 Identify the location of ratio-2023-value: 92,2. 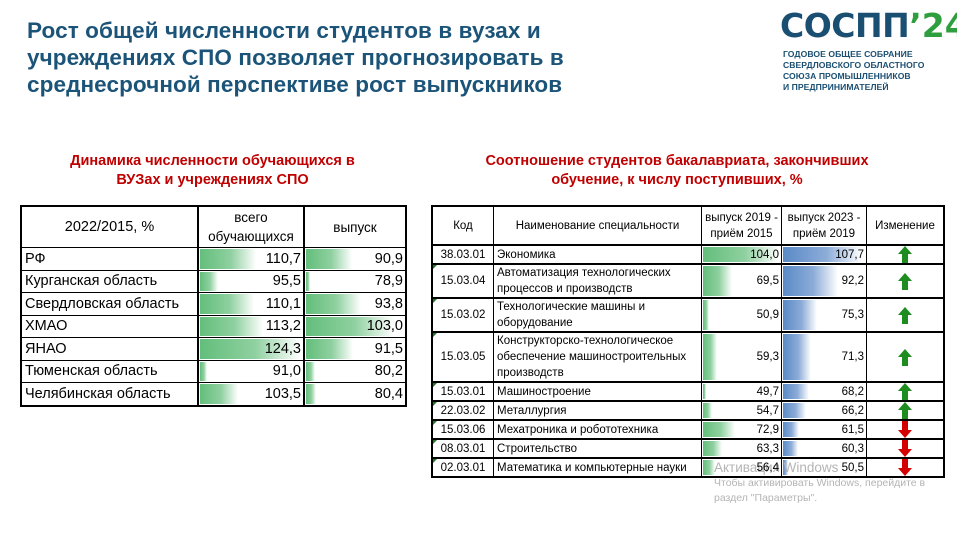
(852, 281).